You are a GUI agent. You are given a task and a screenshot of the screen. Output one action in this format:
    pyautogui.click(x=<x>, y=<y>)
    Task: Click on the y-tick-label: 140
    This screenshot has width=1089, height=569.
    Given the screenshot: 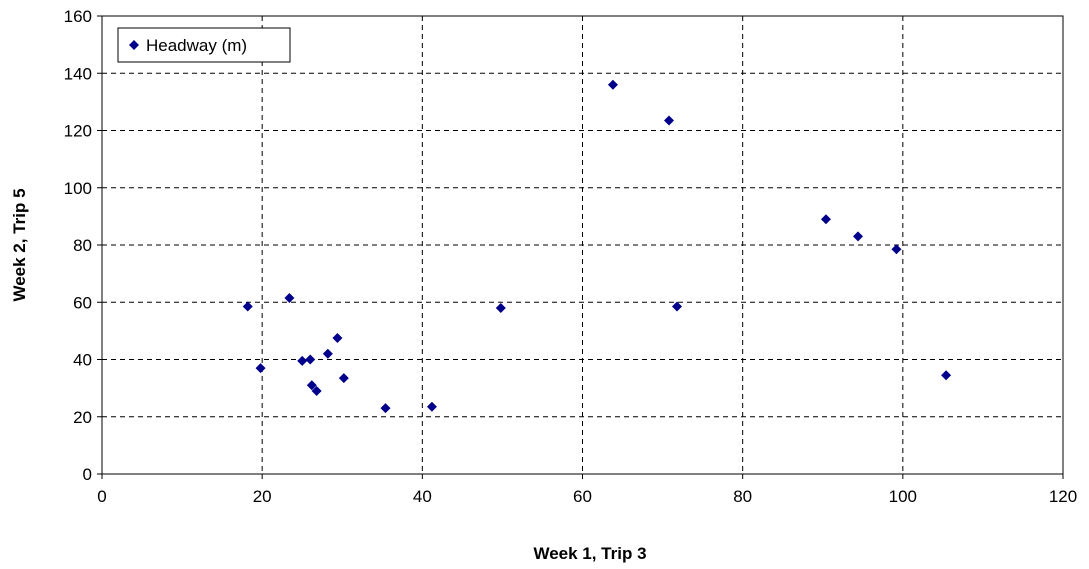 What is the action you would take?
    pyautogui.click(x=78, y=73)
    